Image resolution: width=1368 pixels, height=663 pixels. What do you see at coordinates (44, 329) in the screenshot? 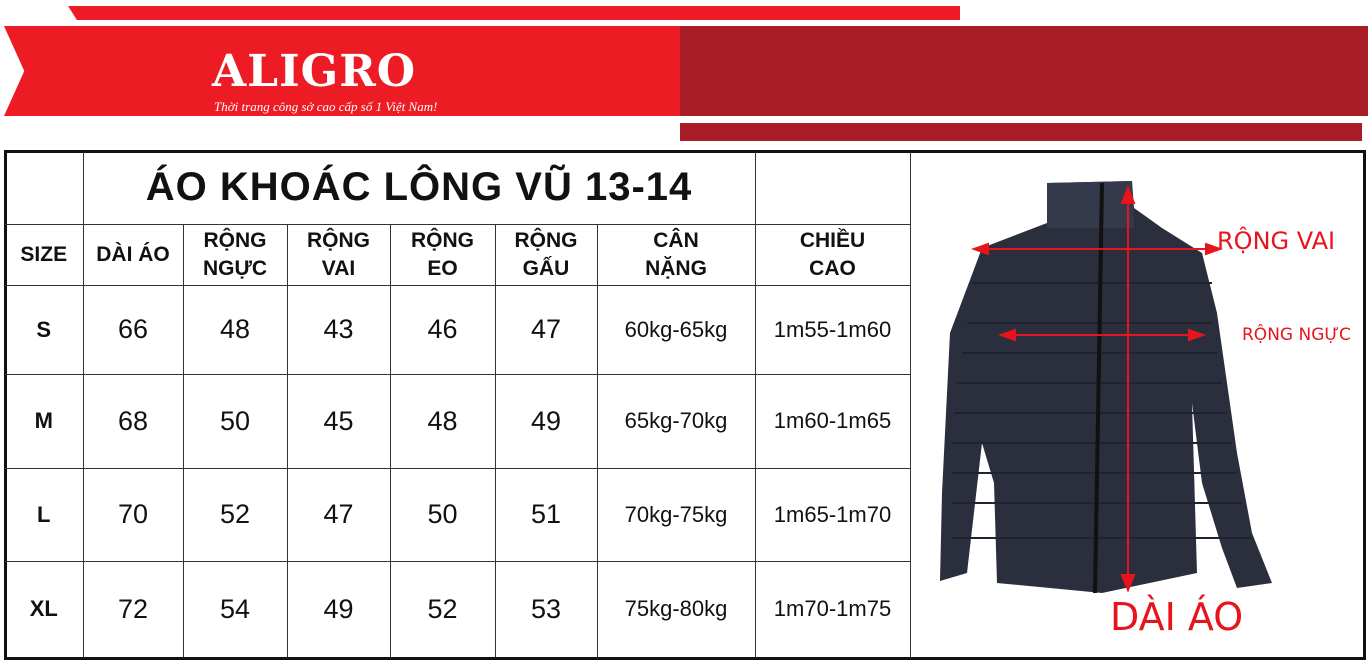
I see `size-cell: S` at bounding box center [44, 329].